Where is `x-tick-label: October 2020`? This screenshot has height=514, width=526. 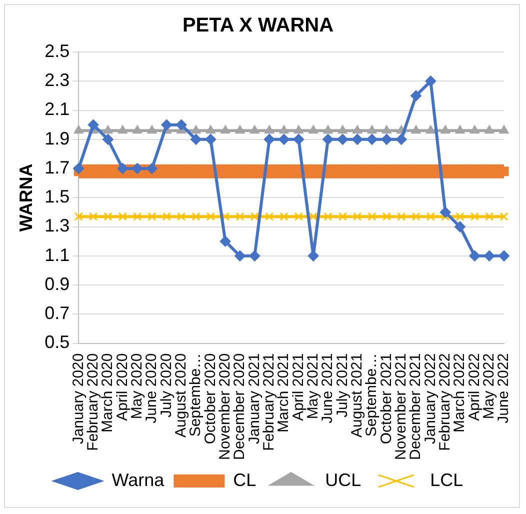
x-tick-label: October 2020 is located at coordinates (210, 398).